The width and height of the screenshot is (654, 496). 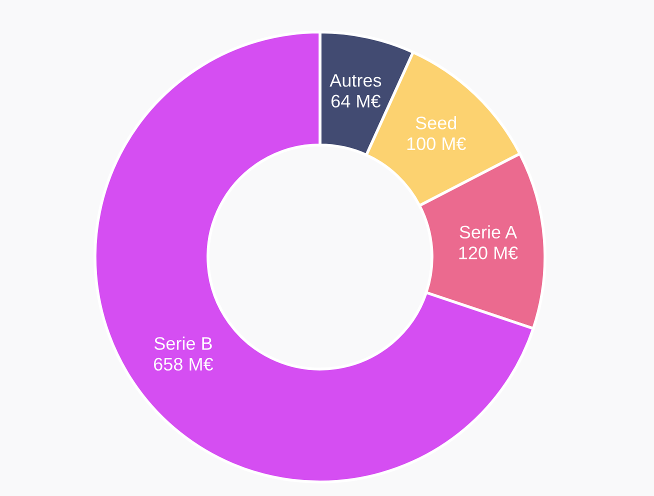 What do you see at coordinates (436, 143) in the screenshot?
I see `data-label: 100 M€` at bounding box center [436, 143].